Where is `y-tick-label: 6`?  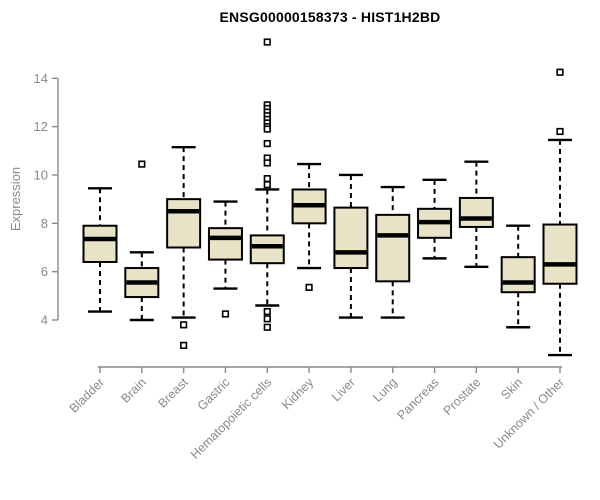 y-tick-label: 6 is located at coordinates (44, 271).